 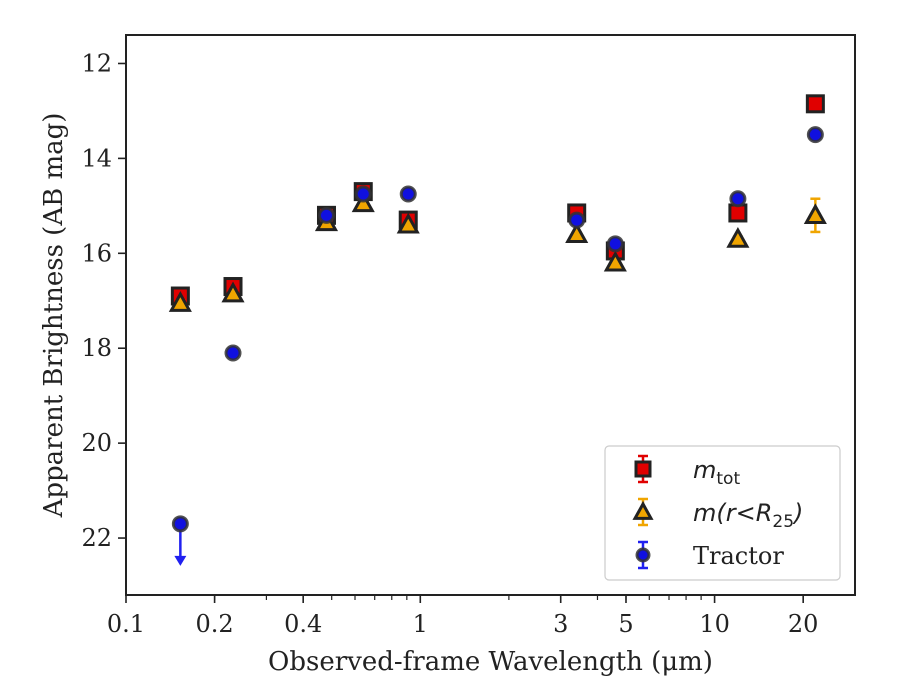 What do you see at coordinates (126, 624) in the screenshot?
I see `x-tick-label-0: 0.1` at bounding box center [126, 624].